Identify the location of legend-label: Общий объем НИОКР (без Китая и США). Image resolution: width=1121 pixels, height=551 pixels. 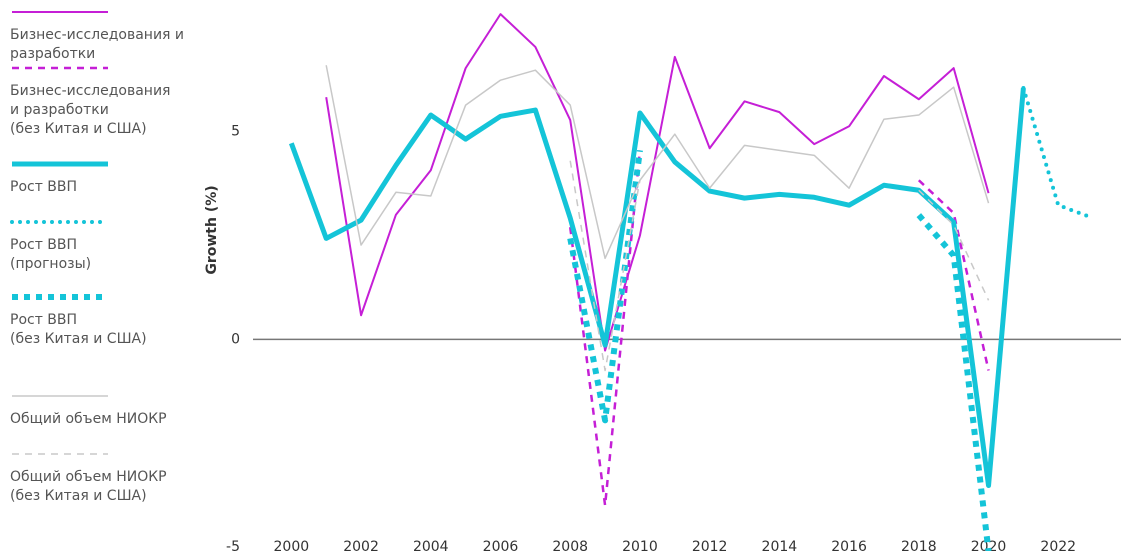
(88, 486).